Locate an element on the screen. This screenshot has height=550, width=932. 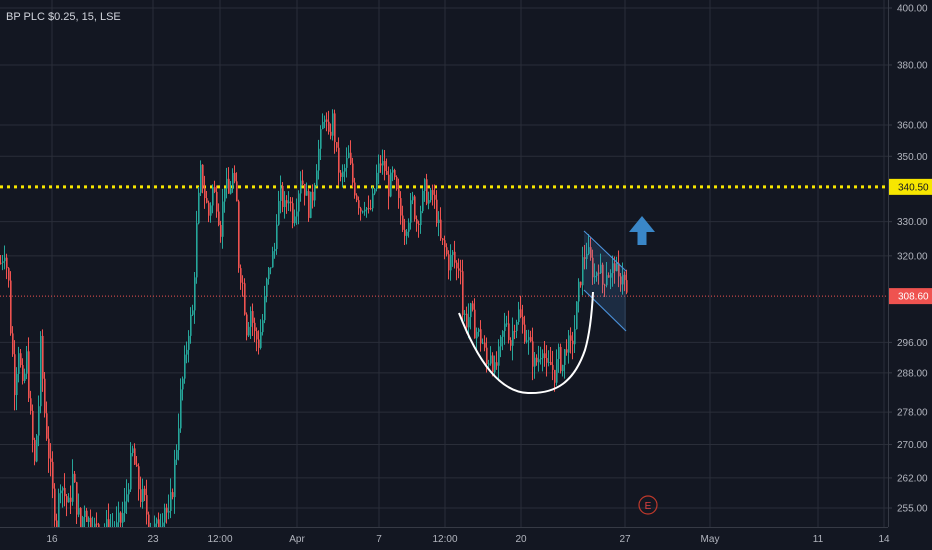
price-tick-label: 380.00 is located at coordinates (912, 65).